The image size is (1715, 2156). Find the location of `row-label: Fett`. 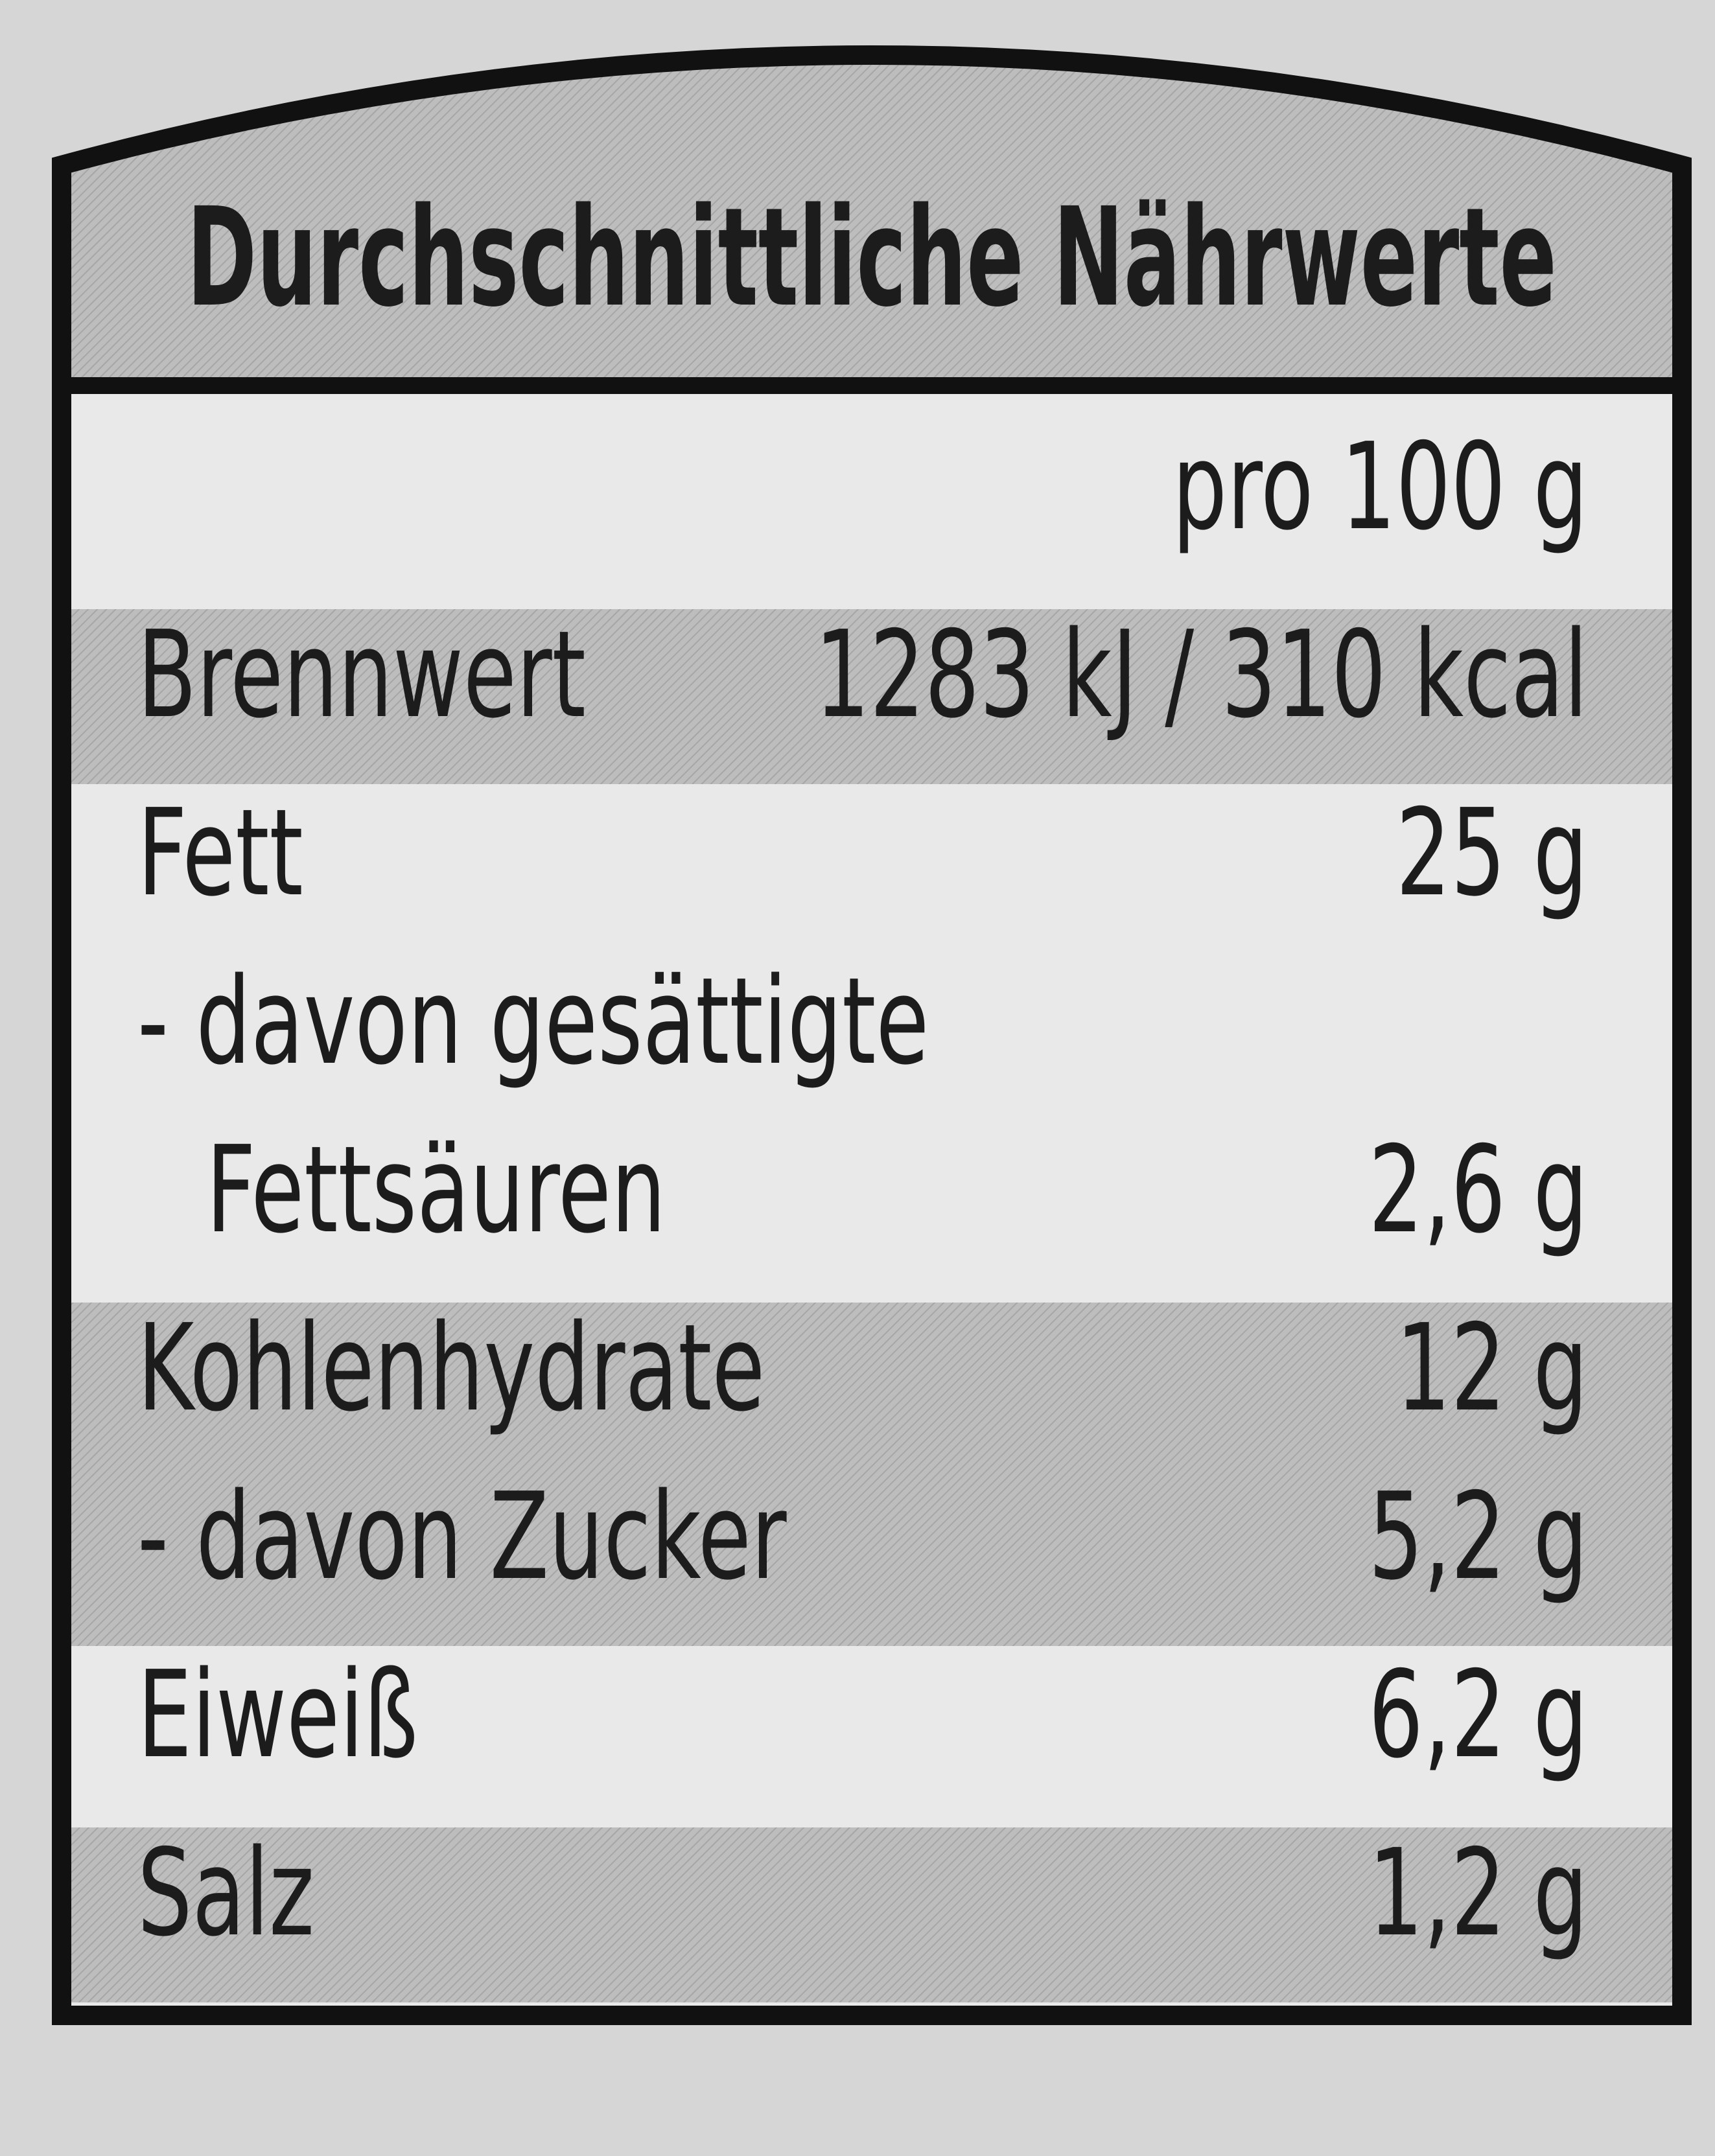

row-label: Fett is located at coordinates (220, 853).